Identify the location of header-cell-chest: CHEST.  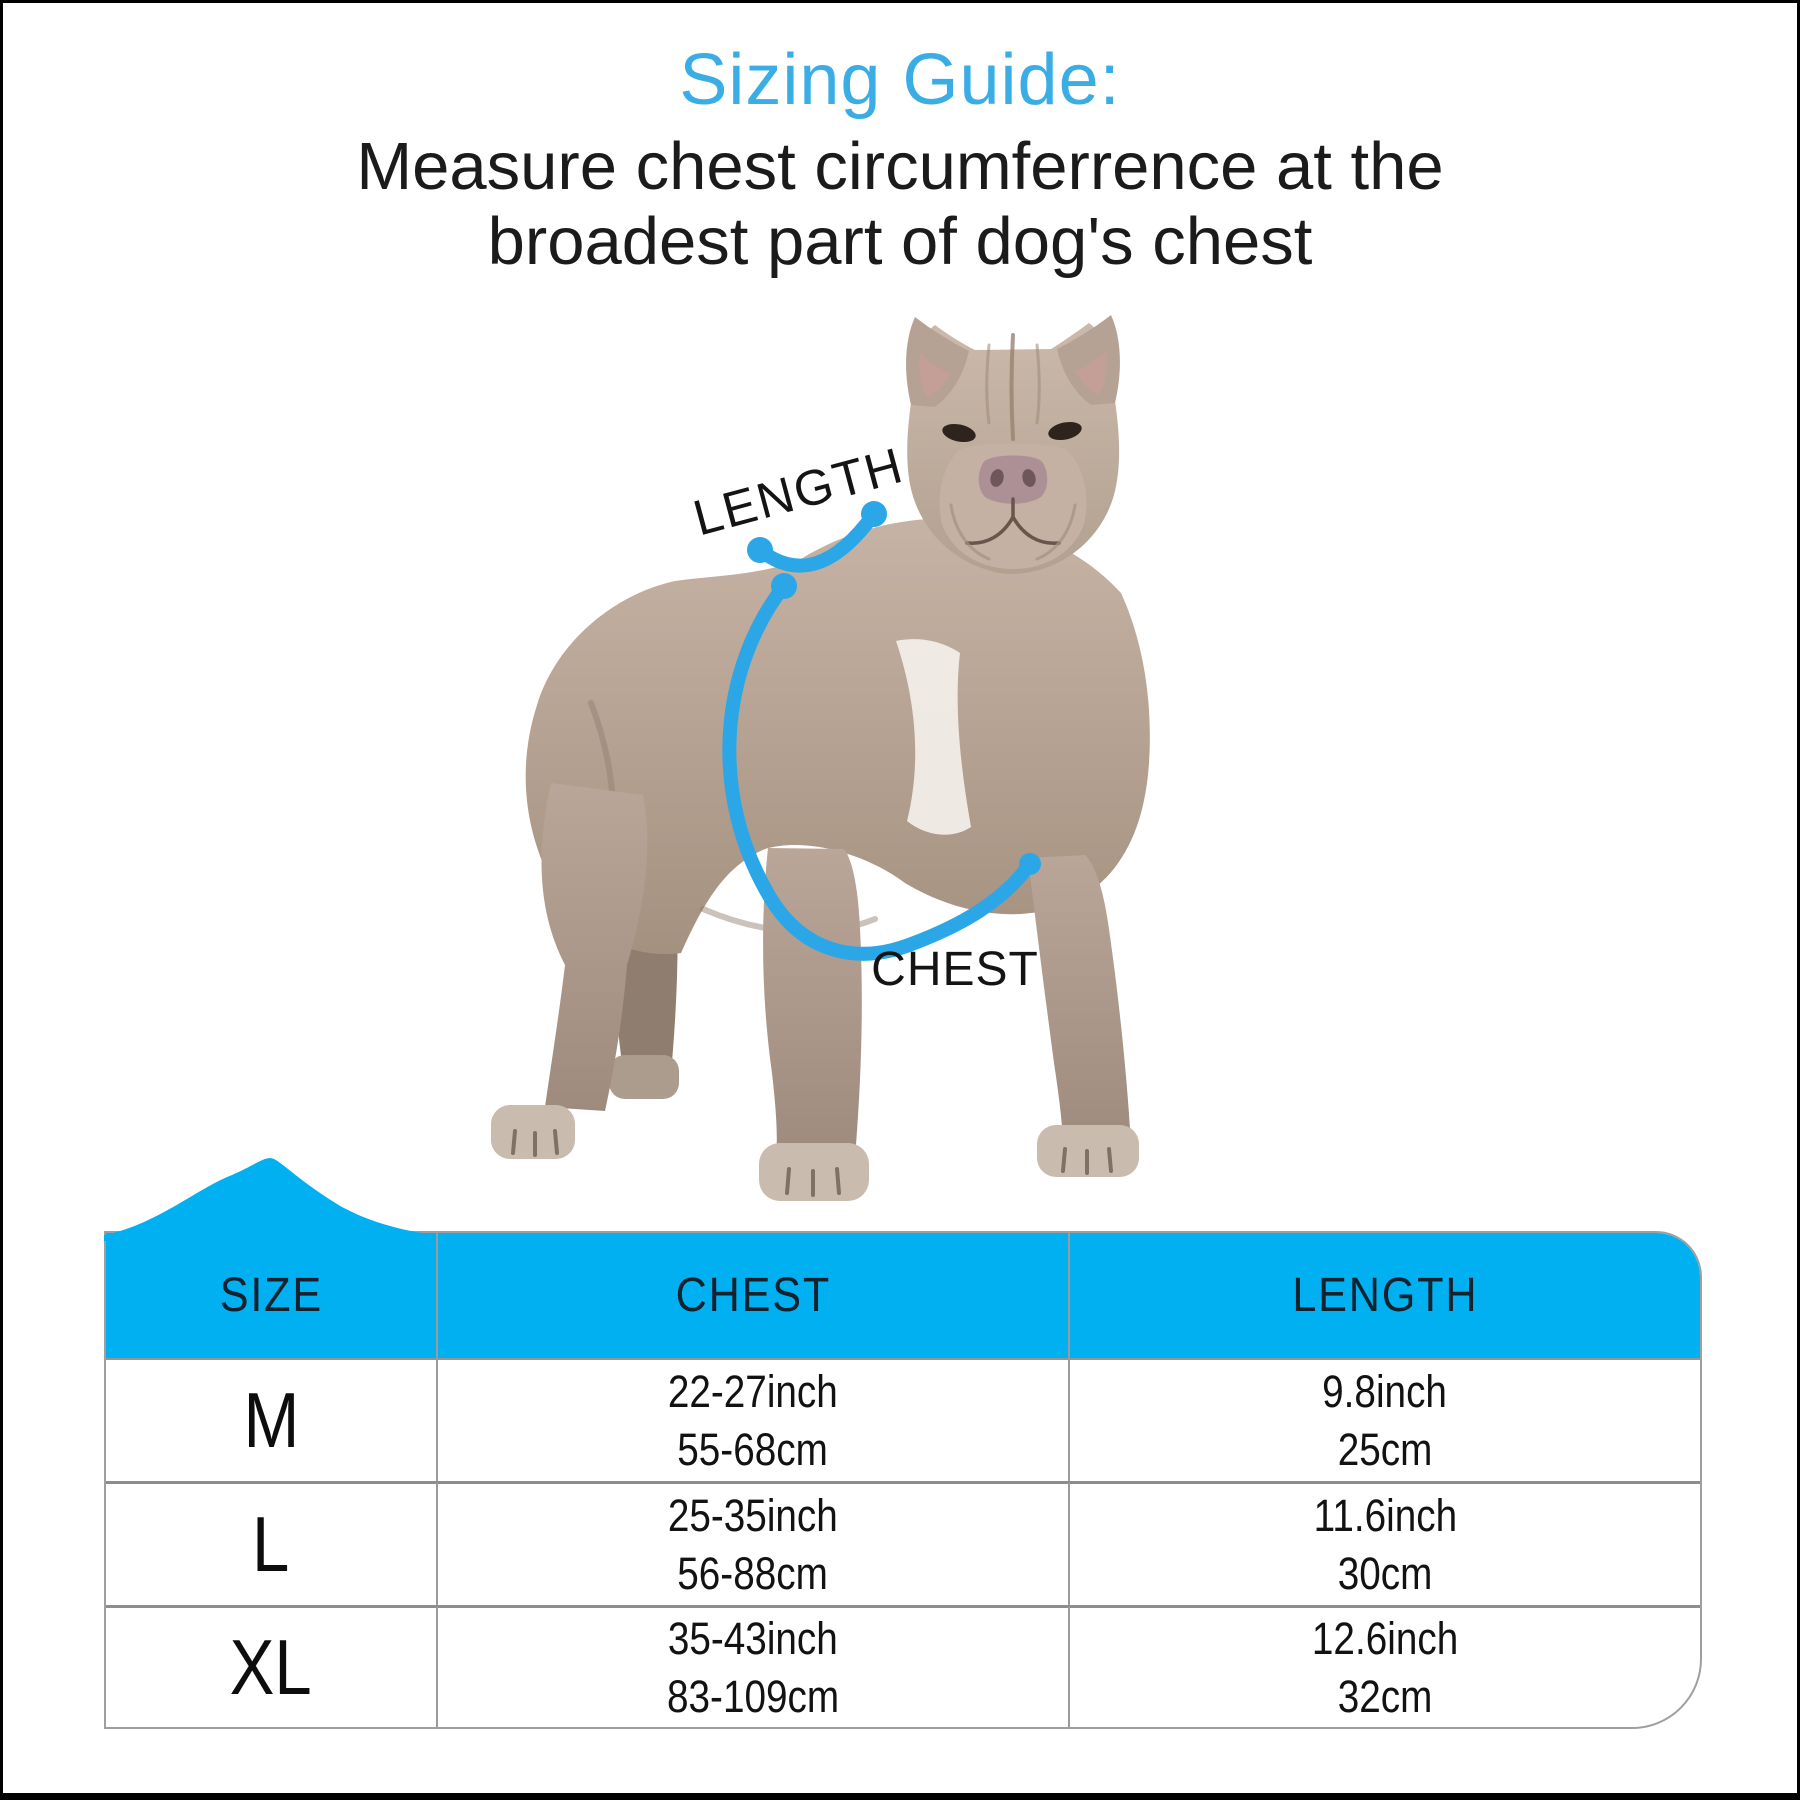
(754, 1295).